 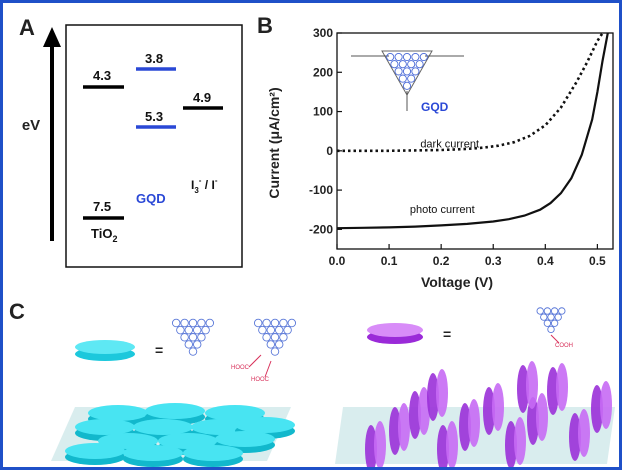 I want to click on gqd-molecule-icon, so click(x=193, y=337).